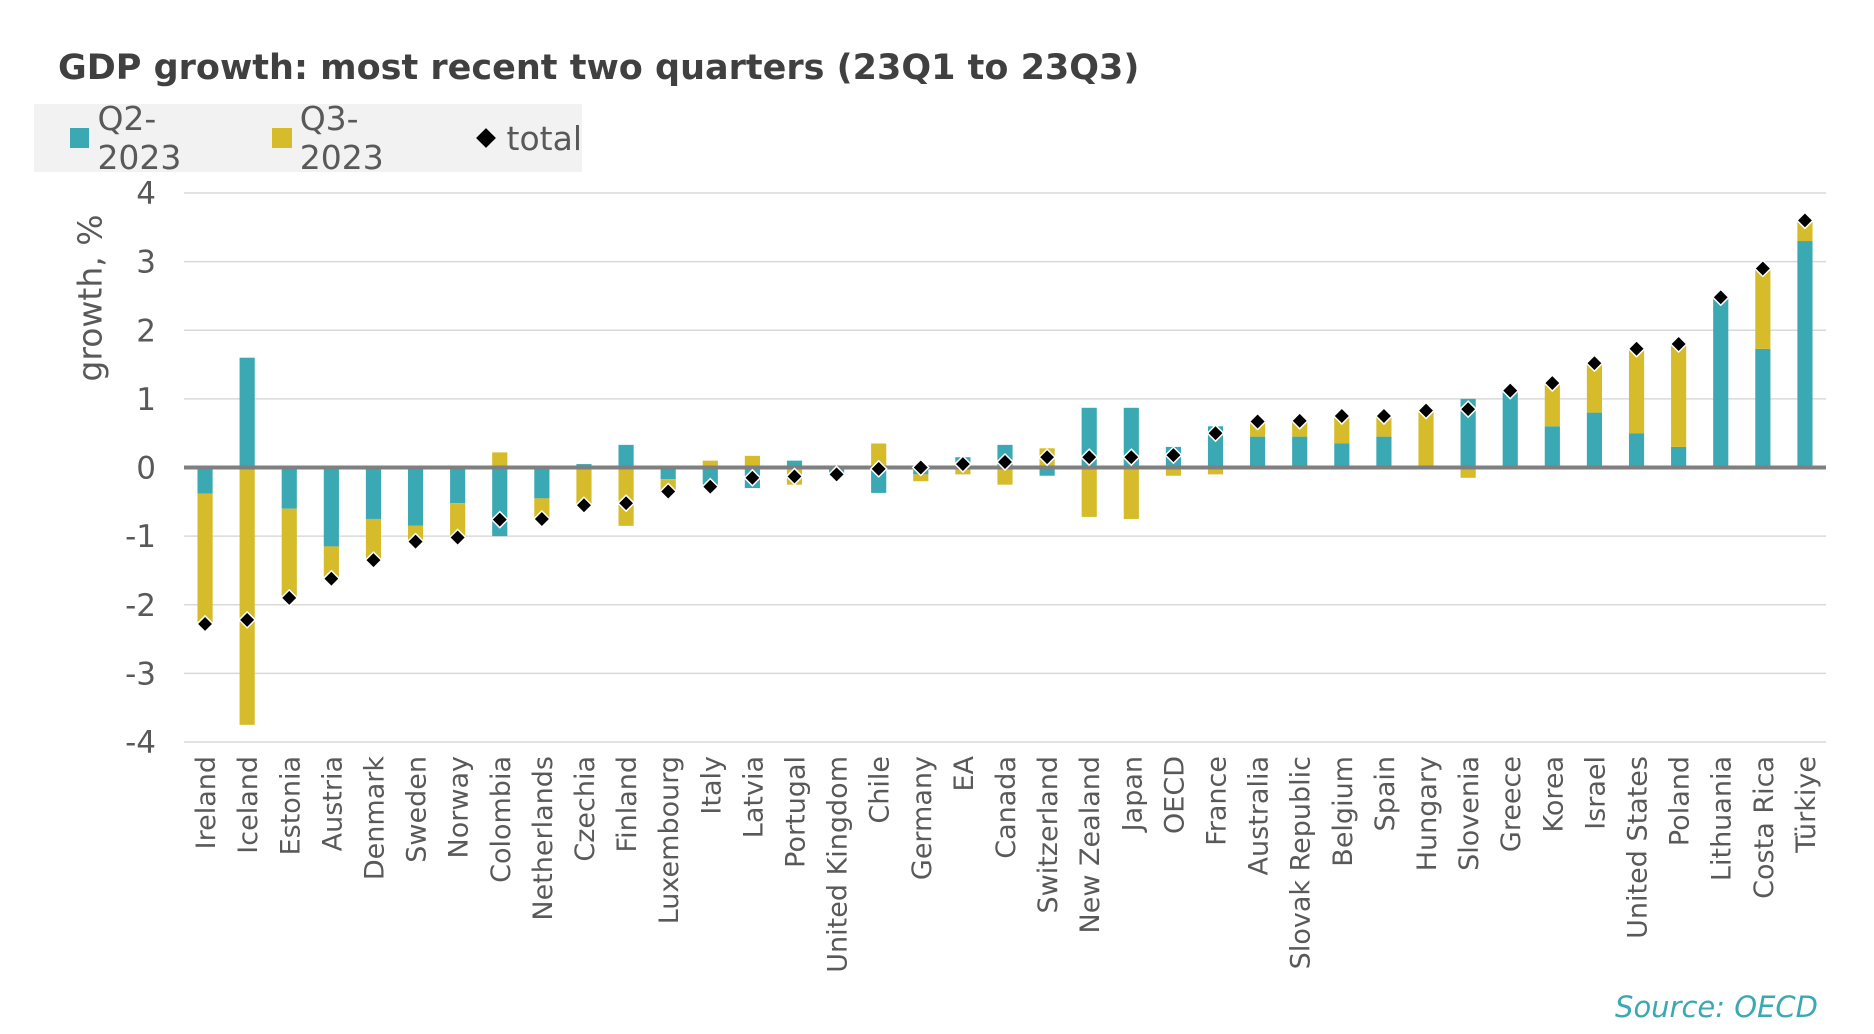  What do you see at coordinates (922, 818) in the screenshot?
I see `x-tick-label: Germany` at bounding box center [922, 818].